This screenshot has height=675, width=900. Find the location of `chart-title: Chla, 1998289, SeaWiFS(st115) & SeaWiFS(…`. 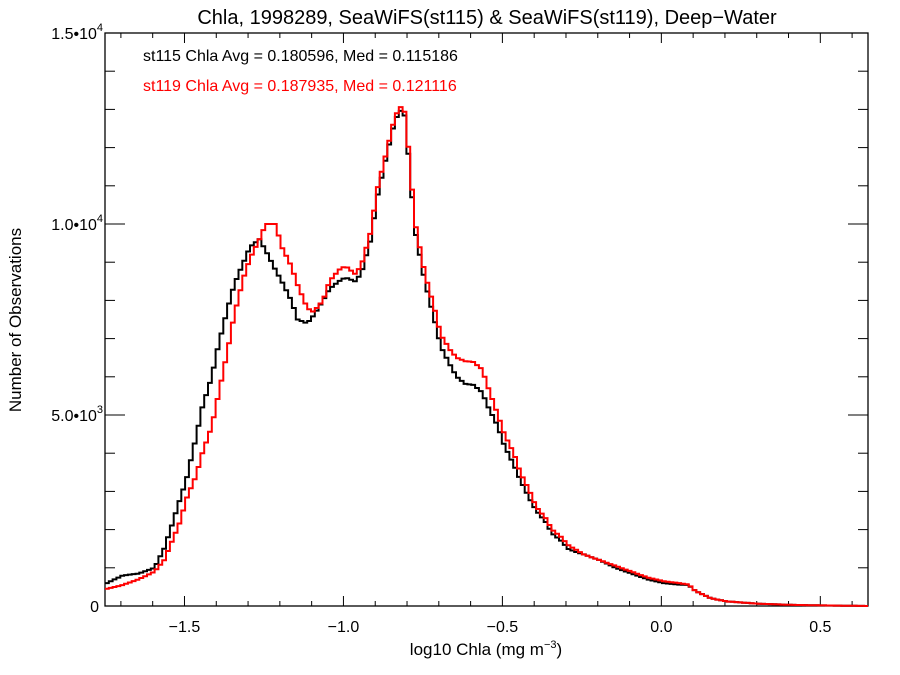

chart-title: Chla, 1998289, SeaWiFS(st115) & SeaWiFS(… is located at coordinates (487, 18).